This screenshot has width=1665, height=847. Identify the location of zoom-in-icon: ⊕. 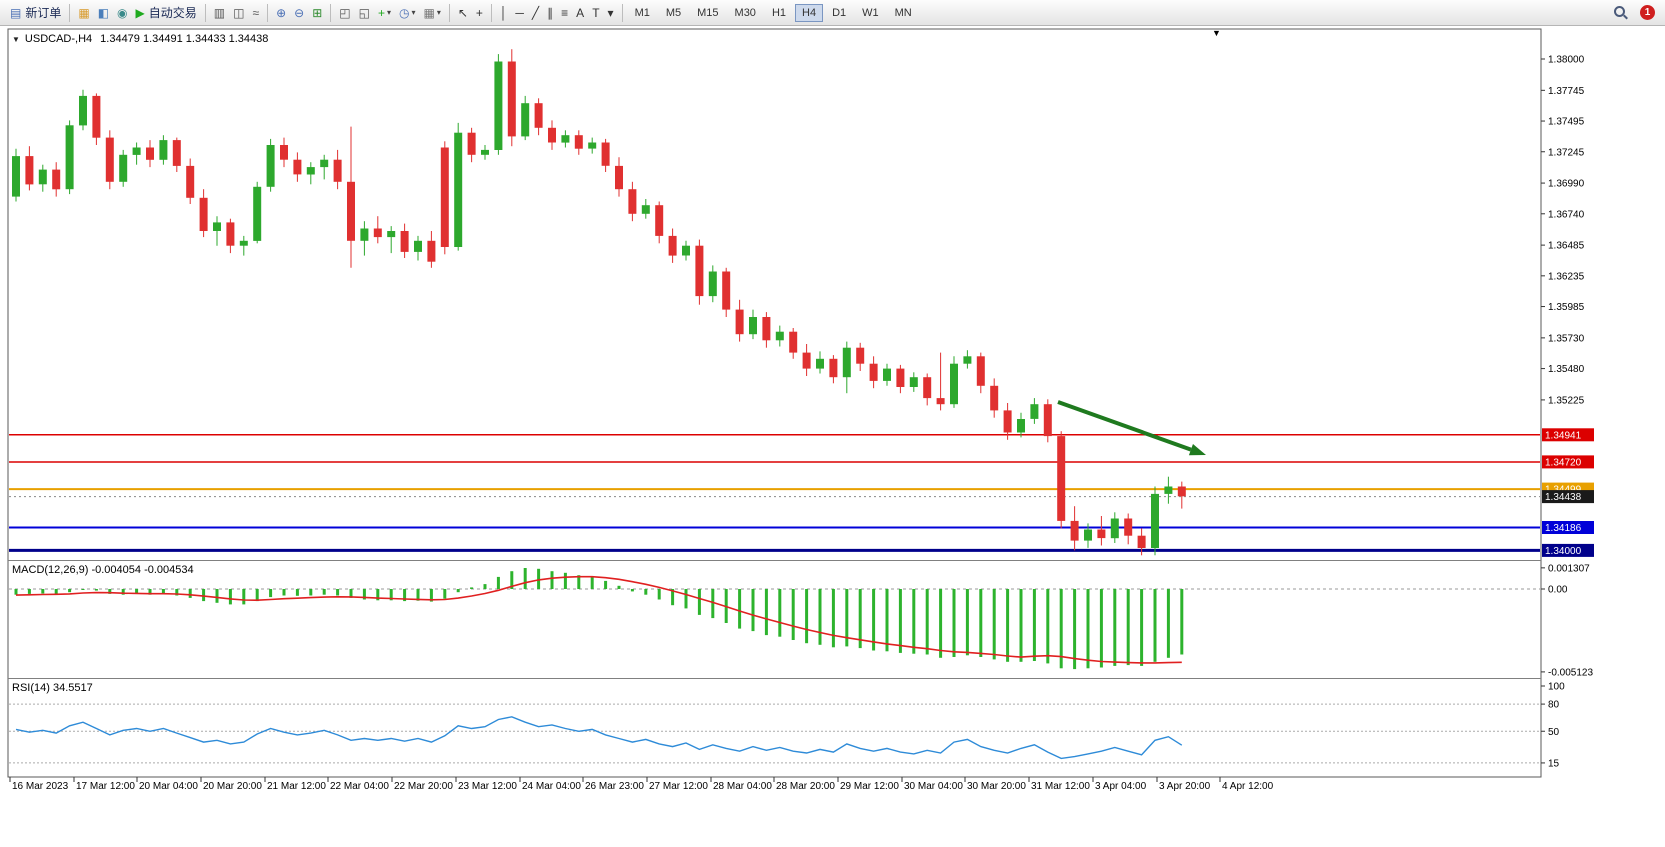
(281, 12).